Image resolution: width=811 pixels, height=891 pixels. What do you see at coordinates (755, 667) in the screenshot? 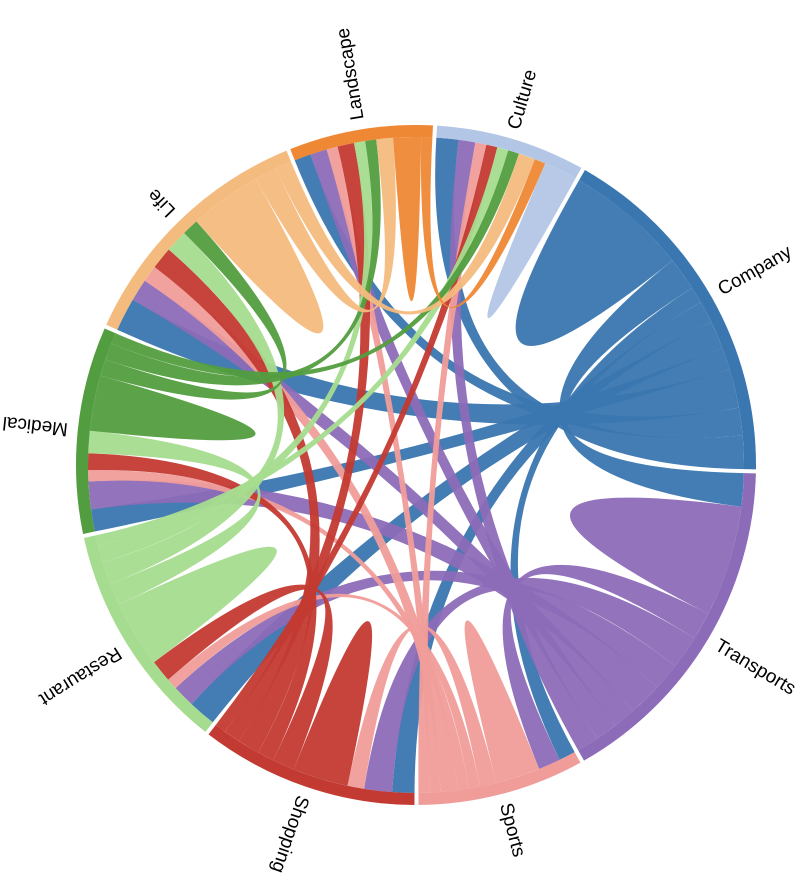
I see `group-label: Transports` at bounding box center [755, 667].